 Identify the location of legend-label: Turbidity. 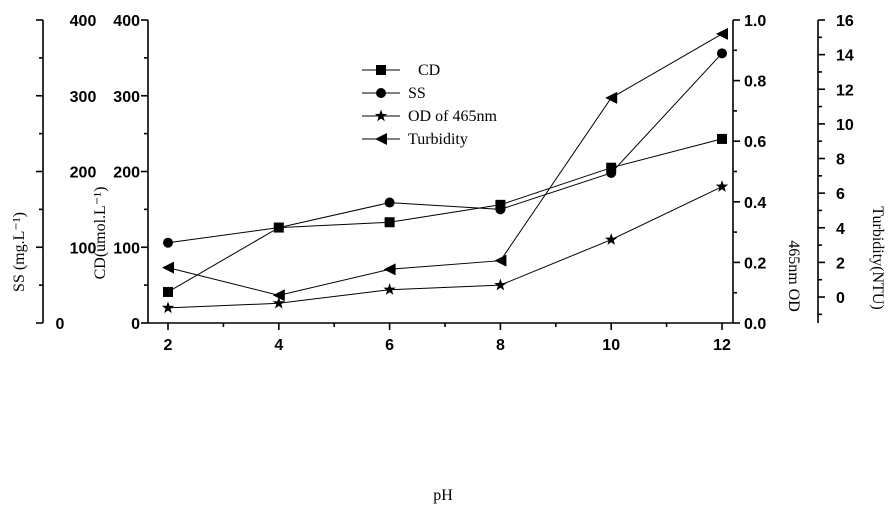
(438, 139).